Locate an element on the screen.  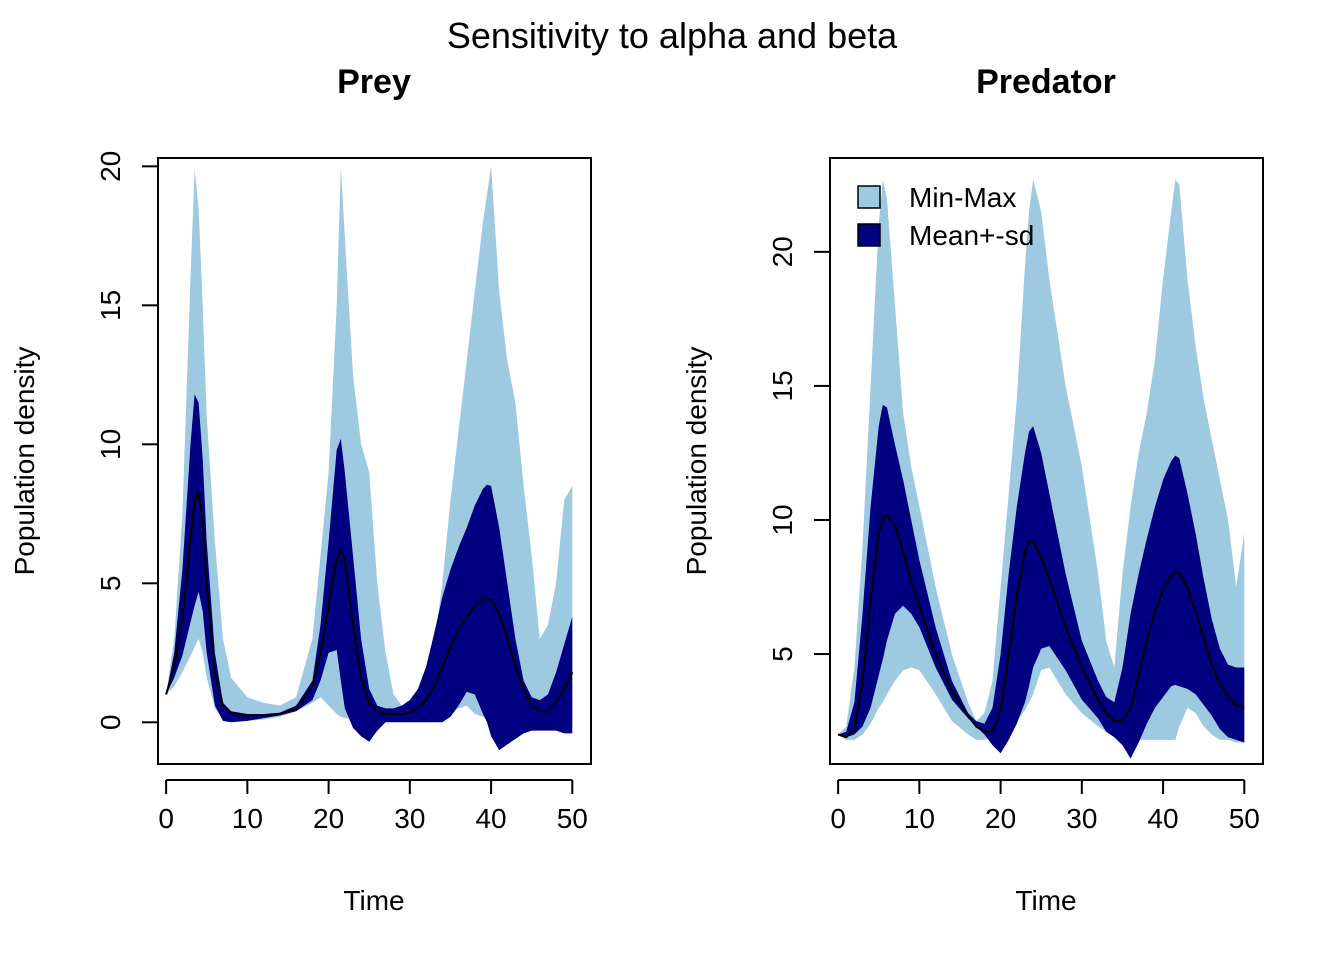
predator-x-tick-label: 50 is located at coordinates (1244, 818).